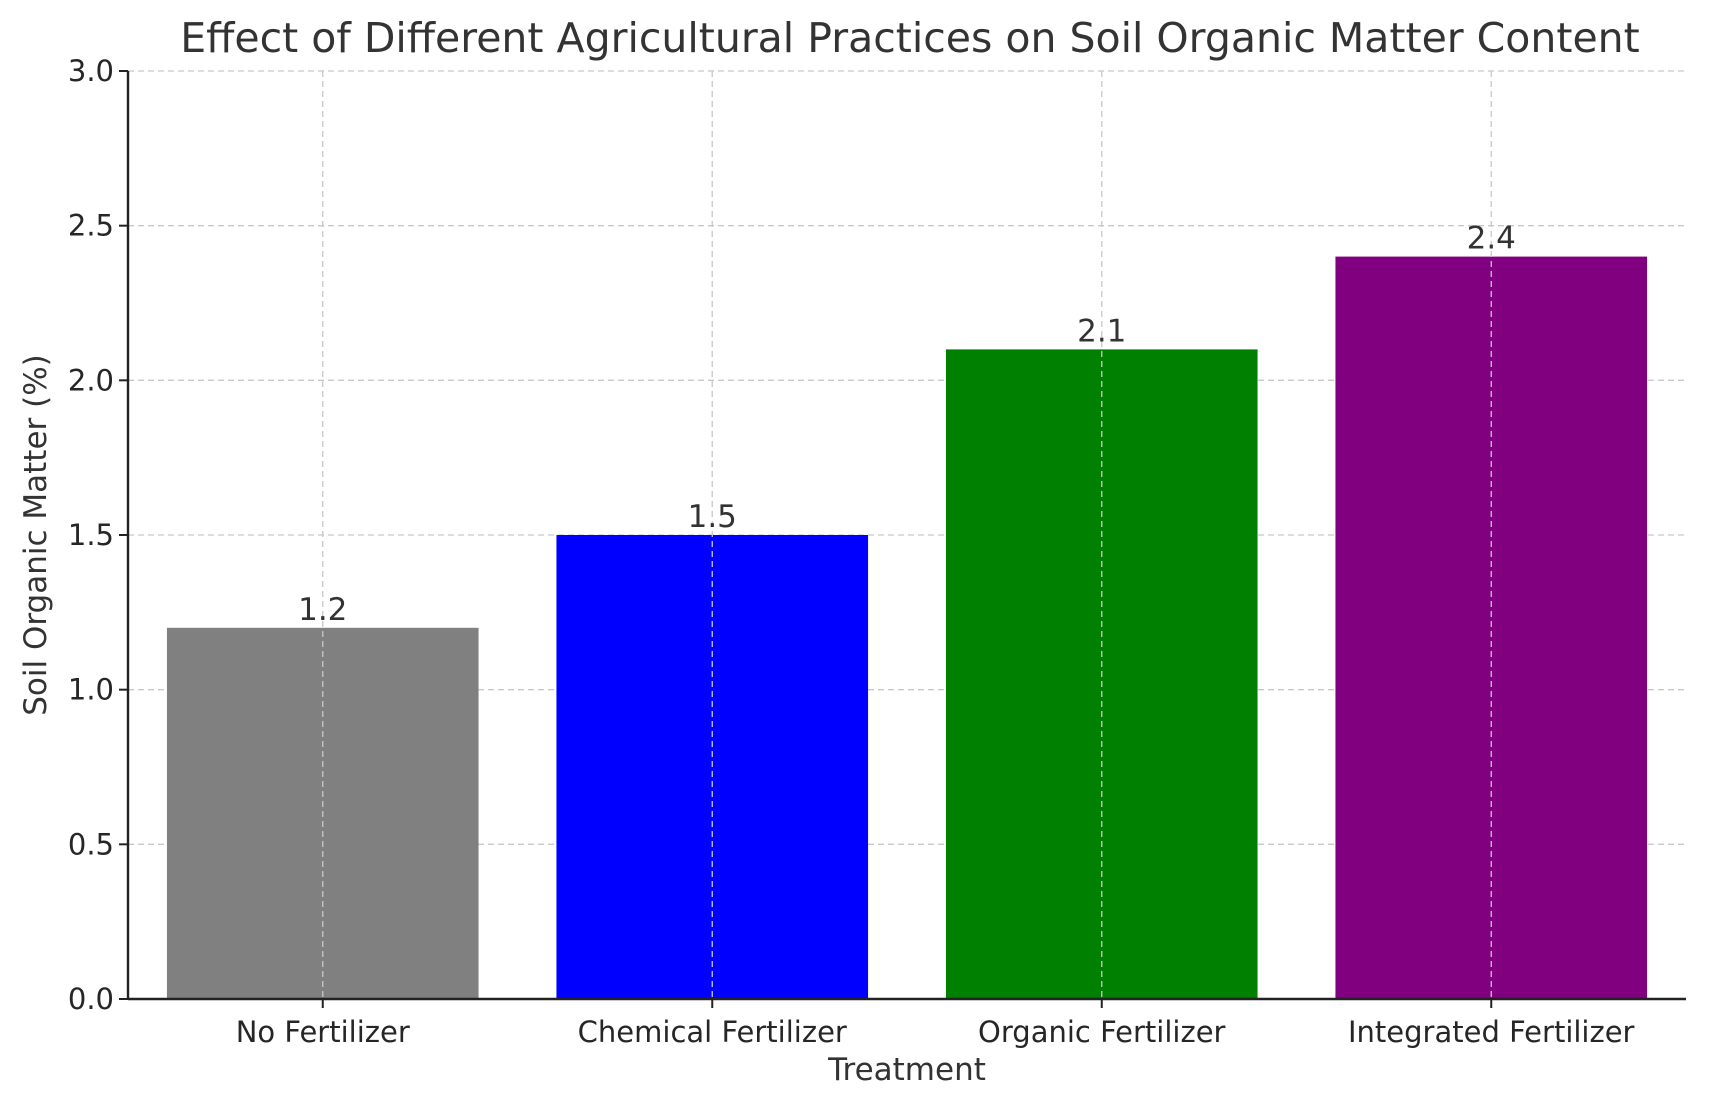 The height and width of the screenshot is (1105, 1715). I want to click on y-tick-label: 1.5, so click(91, 535).